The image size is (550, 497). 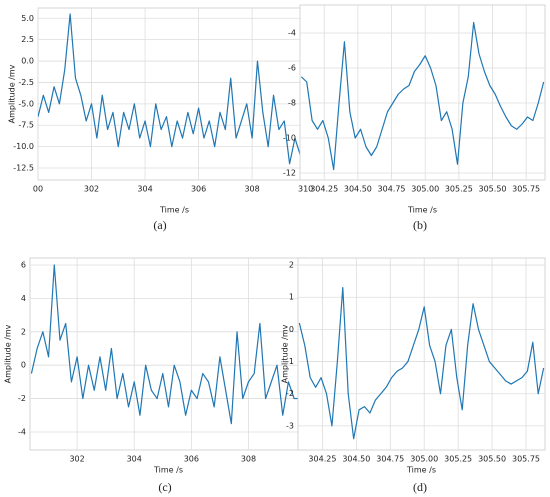 What do you see at coordinates (291, 297) in the screenshot?
I see `y-tick-label: 1` at bounding box center [291, 297].